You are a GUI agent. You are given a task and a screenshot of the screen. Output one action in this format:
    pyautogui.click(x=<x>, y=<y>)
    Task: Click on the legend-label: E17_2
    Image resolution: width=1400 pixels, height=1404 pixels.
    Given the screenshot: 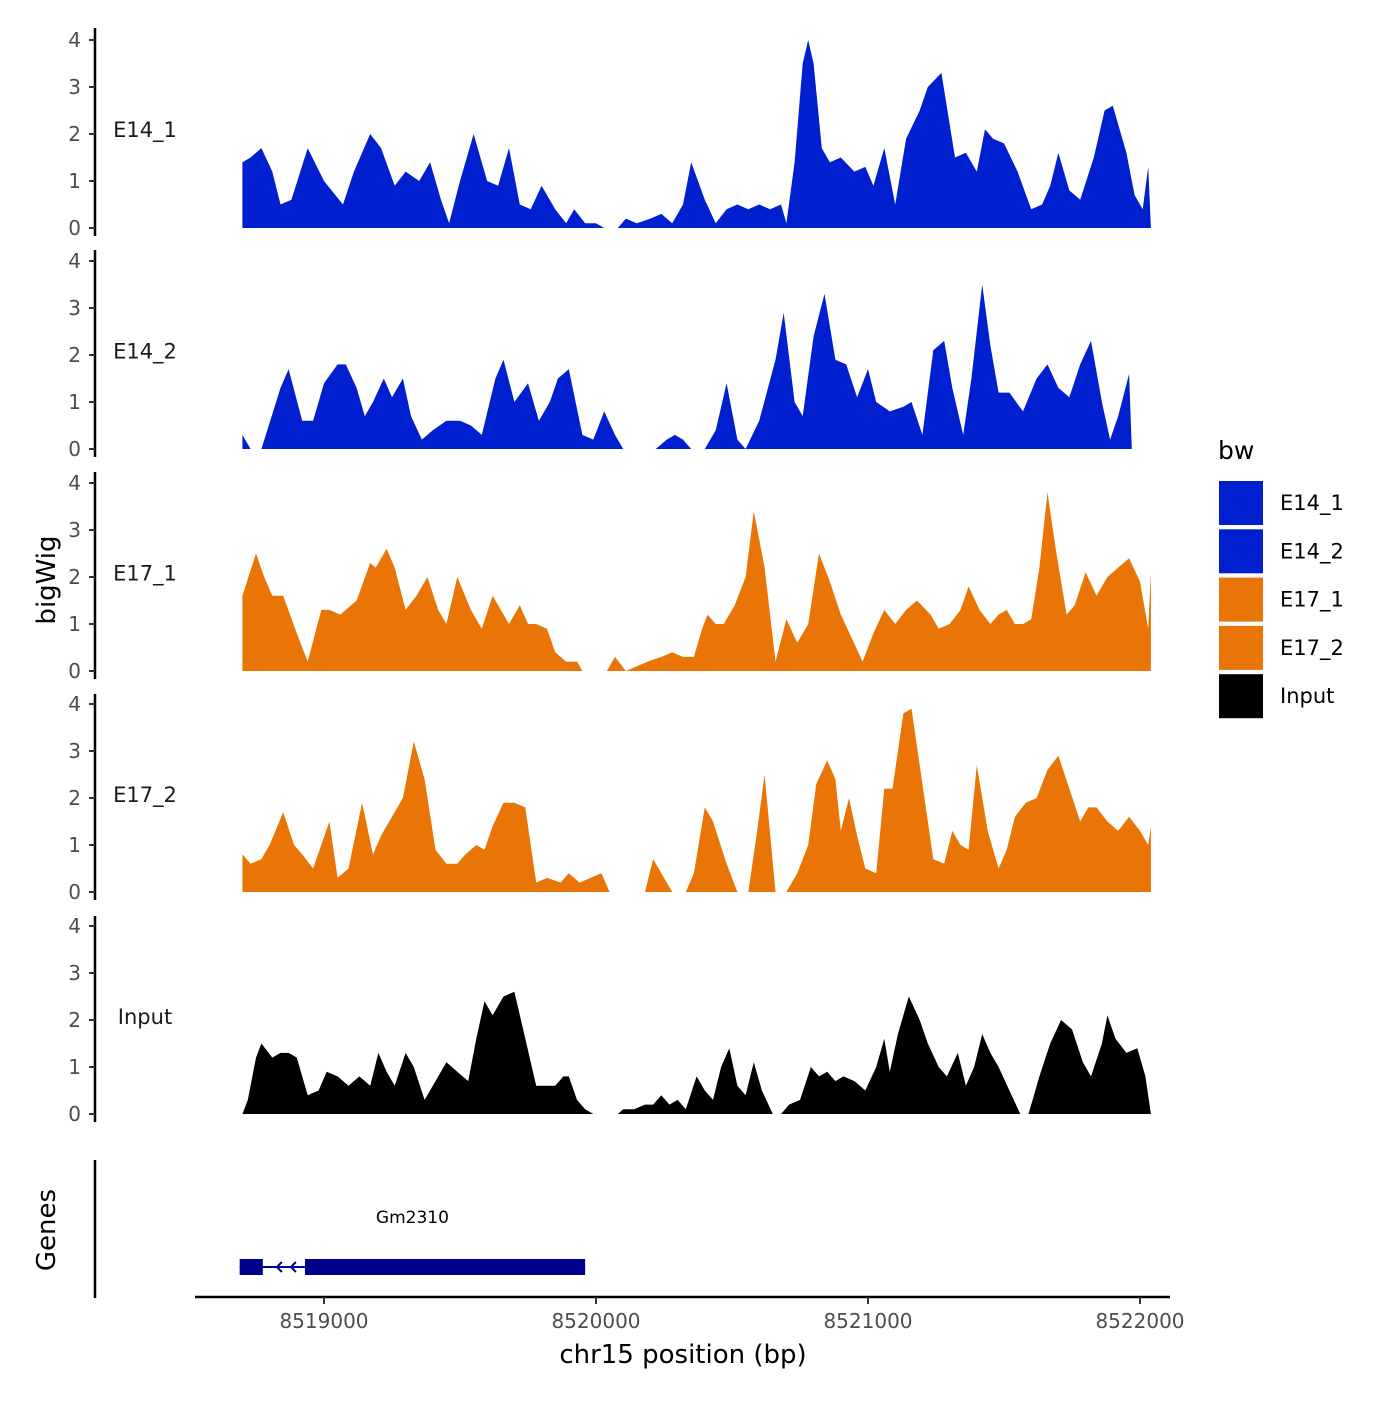 What is the action you would take?
    pyautogui.click(x=1312, y=648)
    